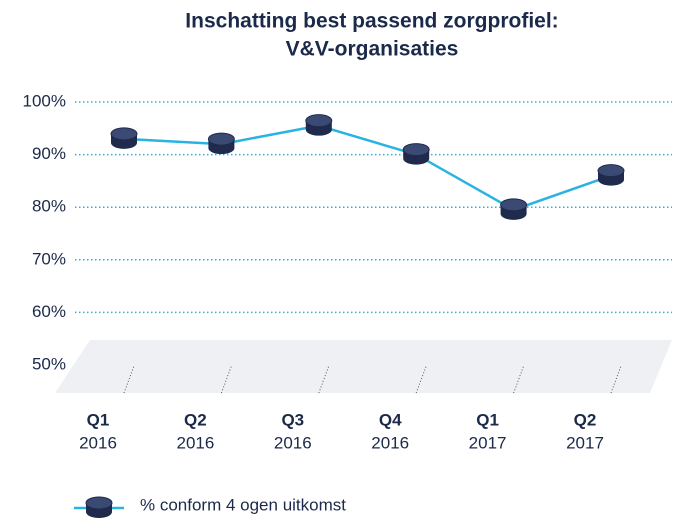 The width and height of the screenshot is (675, 523). What do you see at coordinates (363, 366) in the screenshot?
I see `floor` at bounding box center [363, 366].